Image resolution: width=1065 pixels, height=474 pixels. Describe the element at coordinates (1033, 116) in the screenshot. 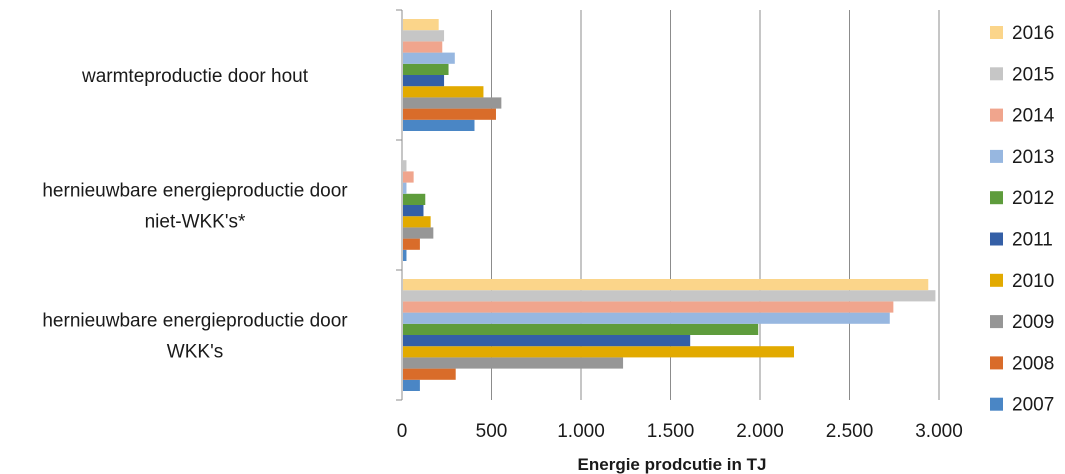

I see `legend-label: 2014` at that location.